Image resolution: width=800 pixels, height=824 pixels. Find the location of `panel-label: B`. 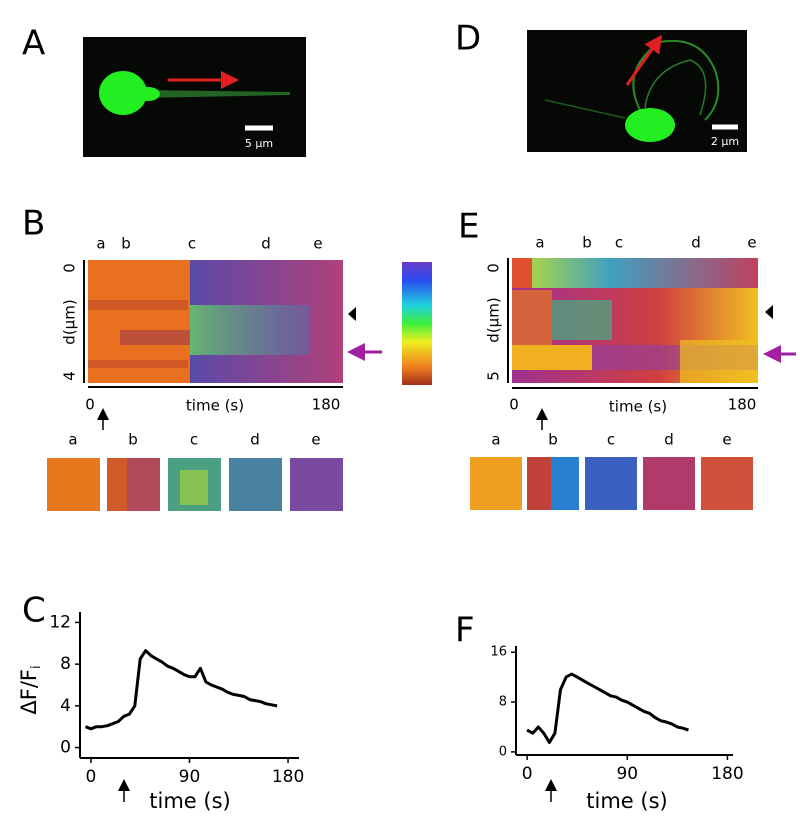

panel-label: B is located at coordinates (33, 224).